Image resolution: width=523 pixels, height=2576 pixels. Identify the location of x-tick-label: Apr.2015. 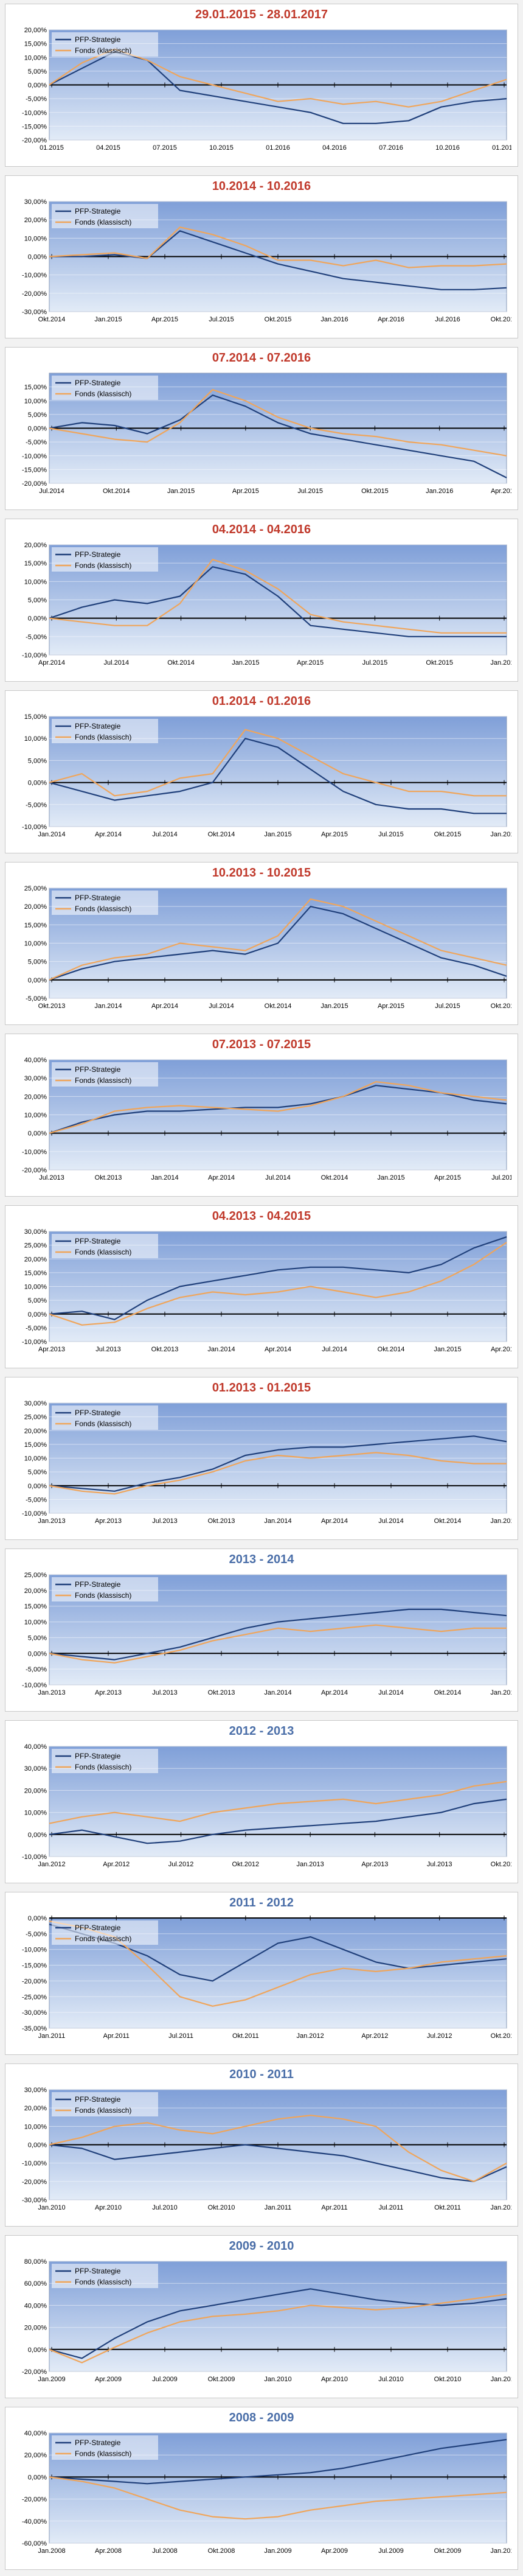
(311, 663).